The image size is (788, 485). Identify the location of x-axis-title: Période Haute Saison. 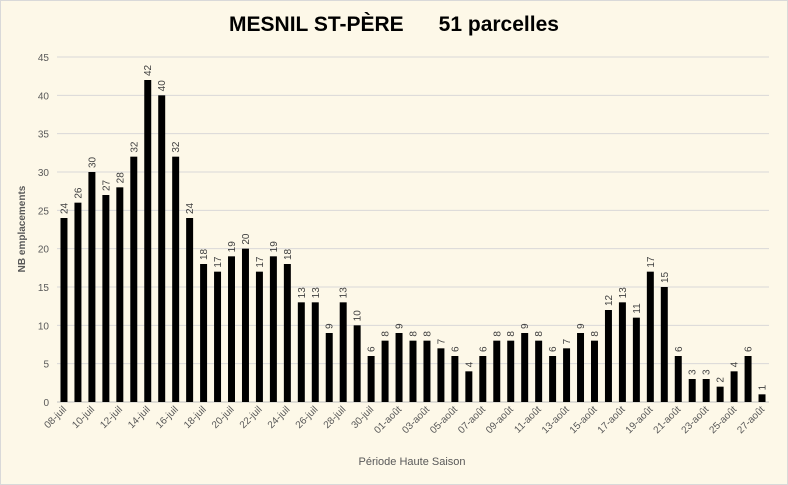
(411, 462).